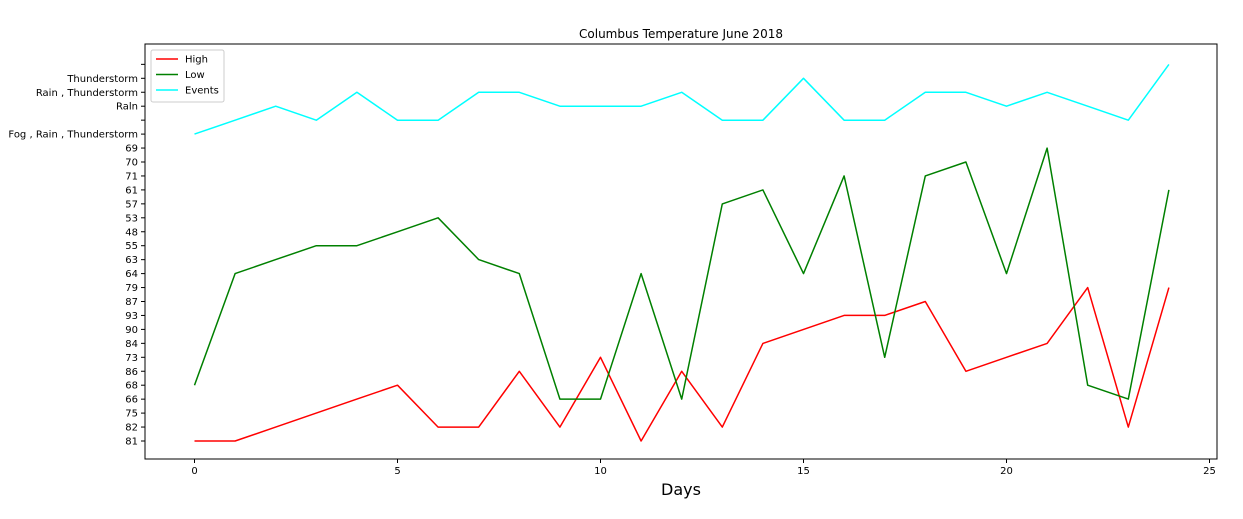  Describe the element at coordinates (131, 344) in the screenshot. I see `y-tick-label: 84` at that location.